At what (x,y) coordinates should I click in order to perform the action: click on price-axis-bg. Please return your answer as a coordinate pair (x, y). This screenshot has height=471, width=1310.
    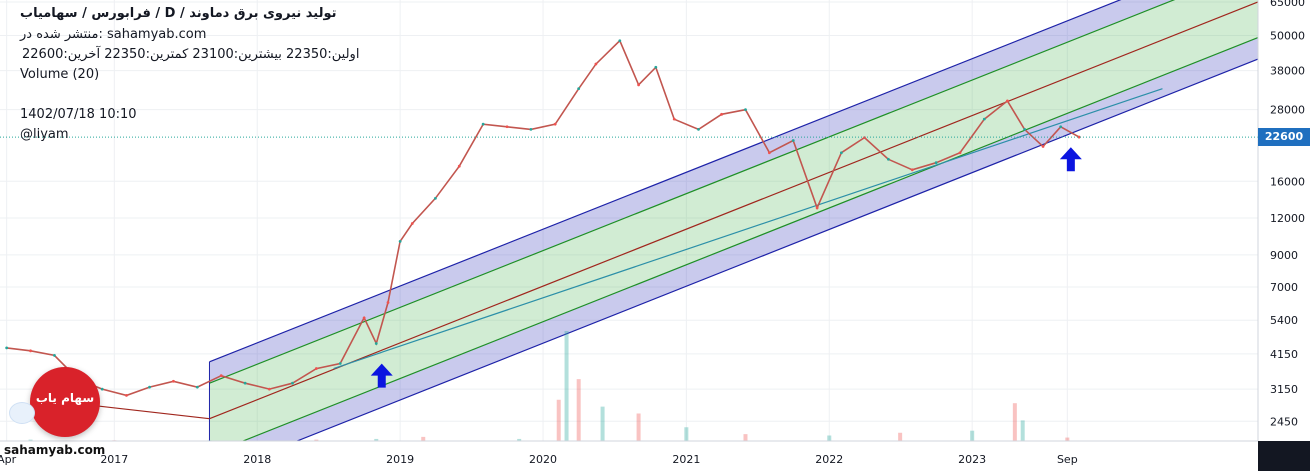
    Looking at the image, I should click on (1284, 220).